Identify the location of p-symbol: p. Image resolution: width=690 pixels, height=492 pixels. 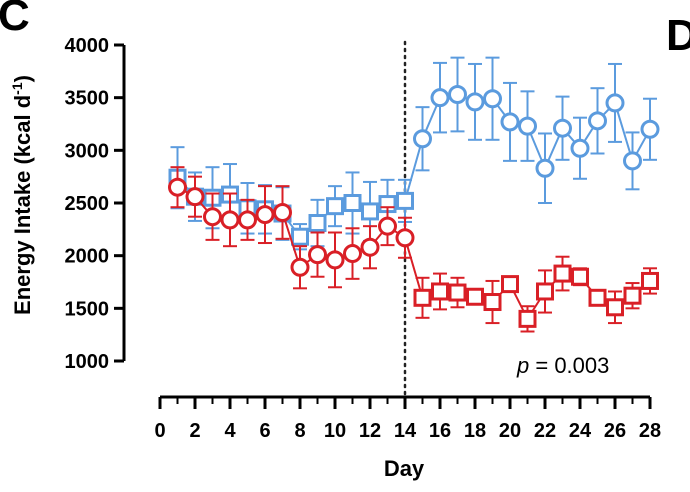
(522, 365).